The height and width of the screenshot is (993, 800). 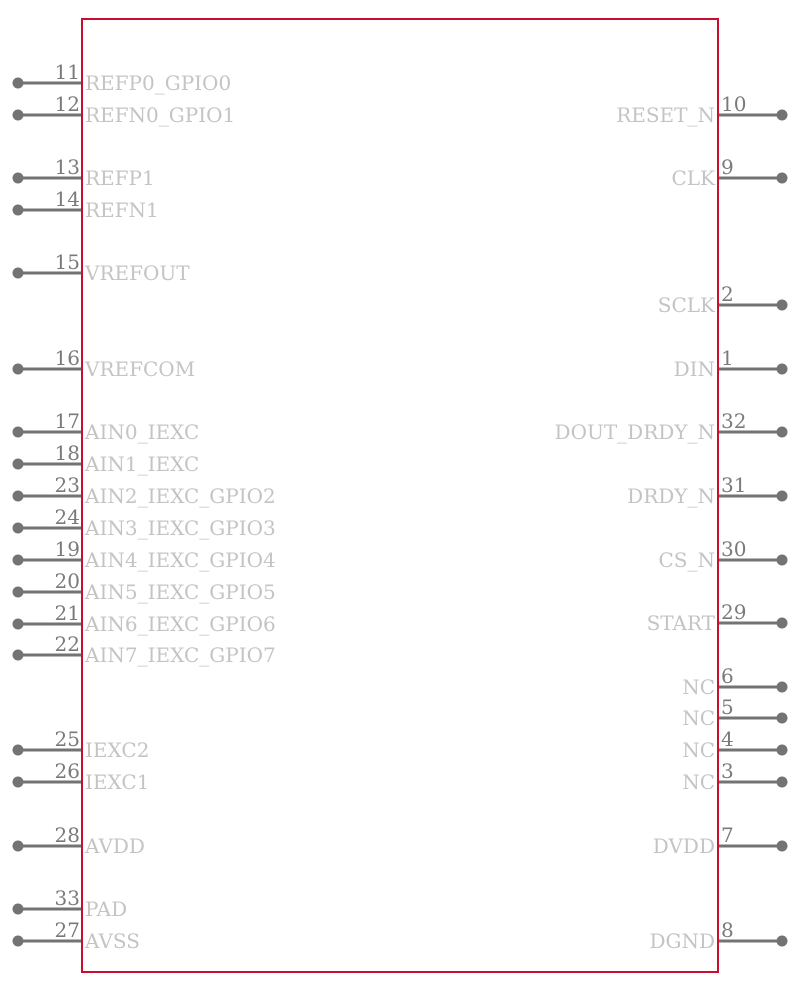 What do you see at coordinates (67, 421) in the screenshot?
I see `pin-number: 17` at bounding box center [67, 421].